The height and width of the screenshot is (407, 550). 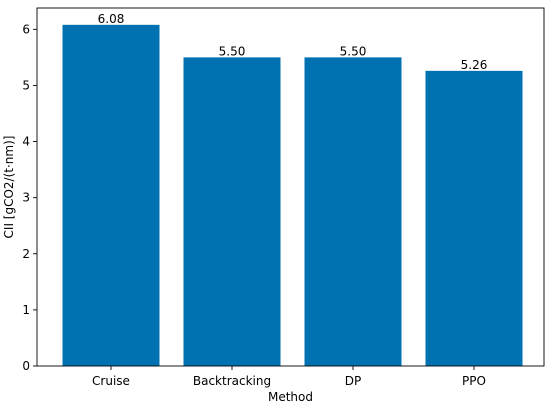 What do you see at coordinates (26, 142) in the screenshot?
I see `y-tick-label: 4` at bounding box center [26, 142].